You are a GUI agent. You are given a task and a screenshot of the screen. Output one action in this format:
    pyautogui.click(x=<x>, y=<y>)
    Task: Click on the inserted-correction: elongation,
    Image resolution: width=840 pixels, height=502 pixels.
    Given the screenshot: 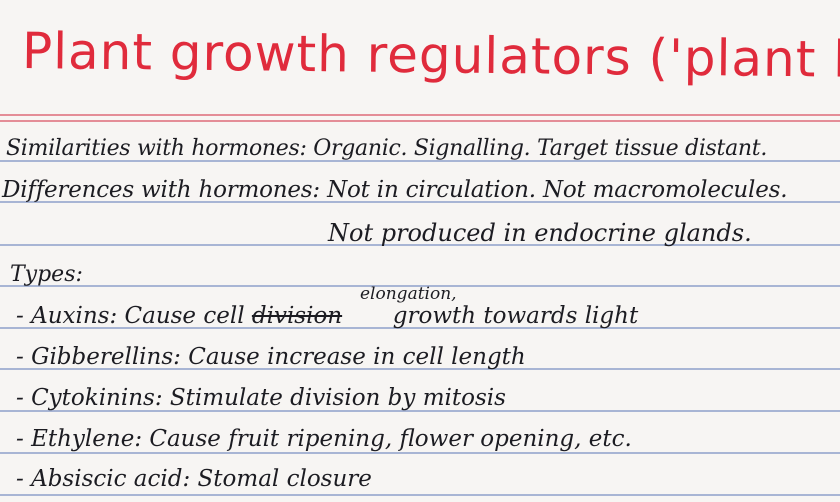 What is the action you would take?
    pyautogui.click(x=408, y=294)
    